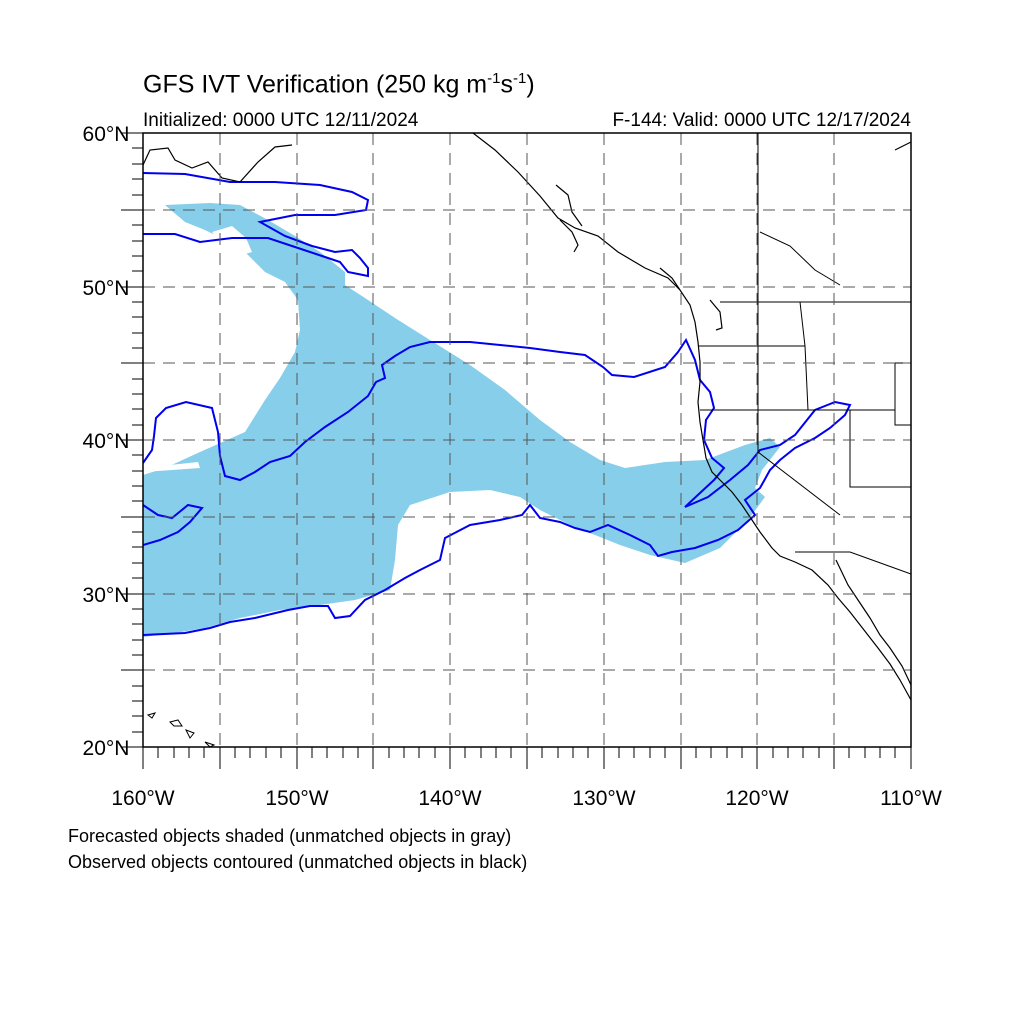 The height and width of the screenshot is (1024, 1024). Describe the element at coordinates (181, 730) in the screenshot. I see `hawaii-islands` at that location.